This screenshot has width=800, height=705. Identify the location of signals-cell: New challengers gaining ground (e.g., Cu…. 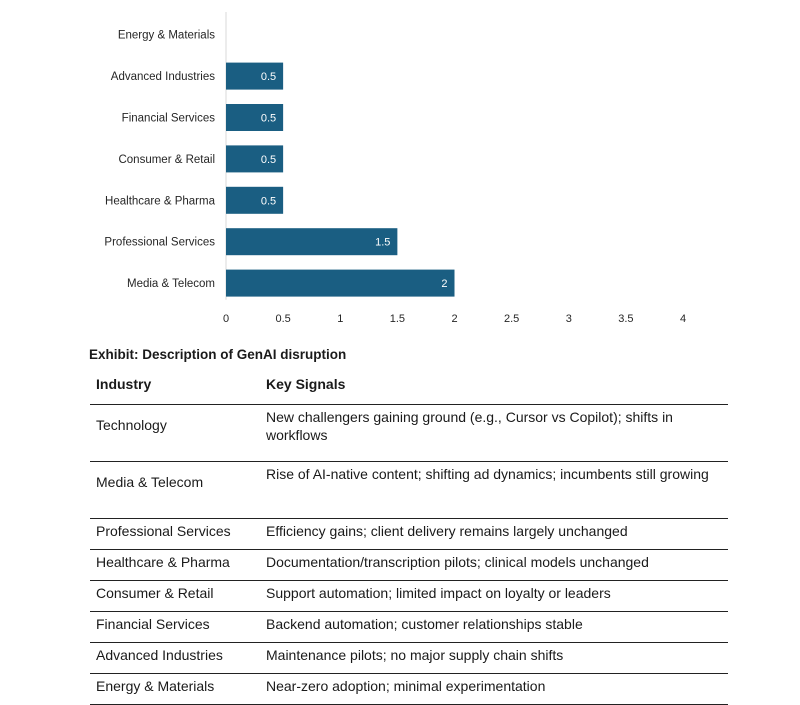
(494, 433).